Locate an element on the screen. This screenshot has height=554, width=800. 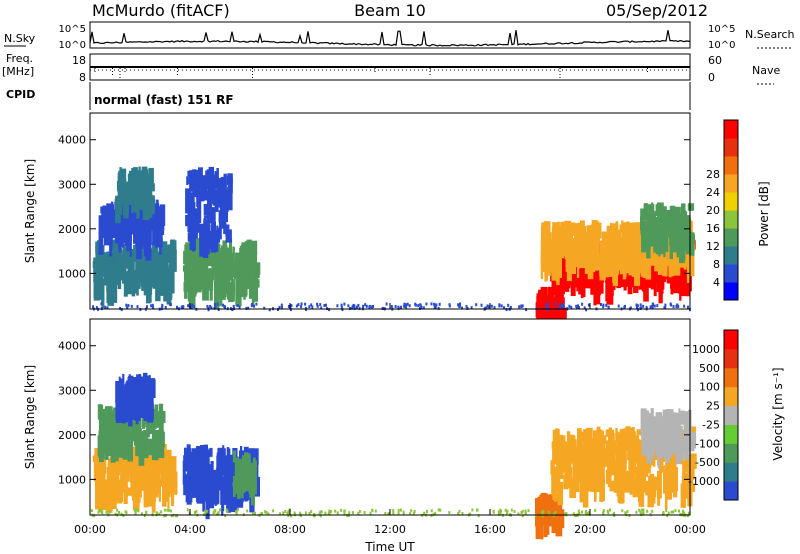
power-ylabel: Slant Range [km] is located at coordinates (30, 211).